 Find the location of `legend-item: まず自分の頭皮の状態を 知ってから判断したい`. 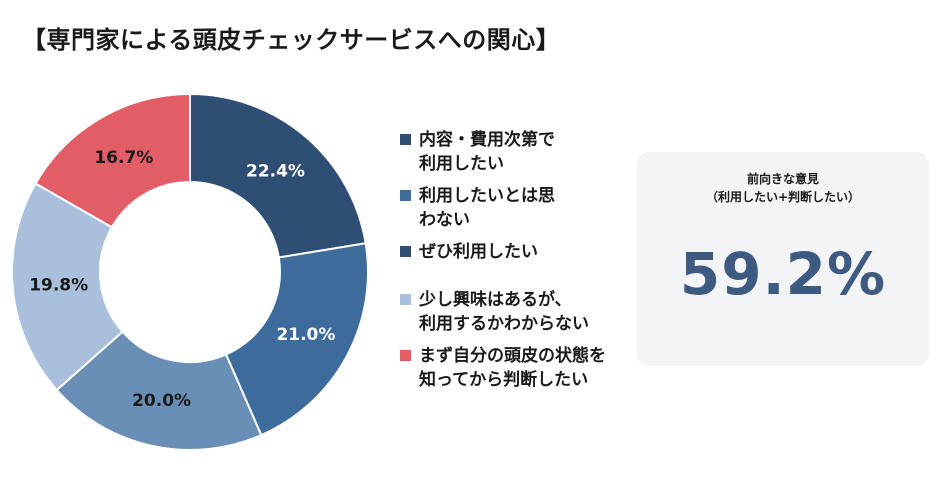

legend-item: まず自分の頭皮の状態を 知ってから判断したい is located at coordinates (503, 368).